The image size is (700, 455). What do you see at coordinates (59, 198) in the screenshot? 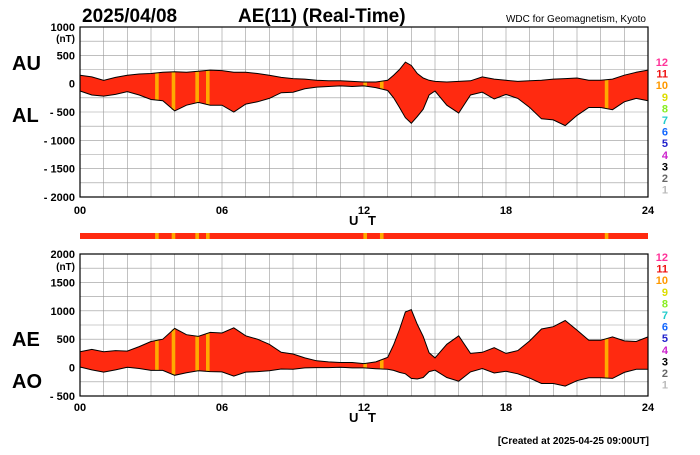
I see `au-al-y-tick-label: - 2000` at bounding box center [59, 198].